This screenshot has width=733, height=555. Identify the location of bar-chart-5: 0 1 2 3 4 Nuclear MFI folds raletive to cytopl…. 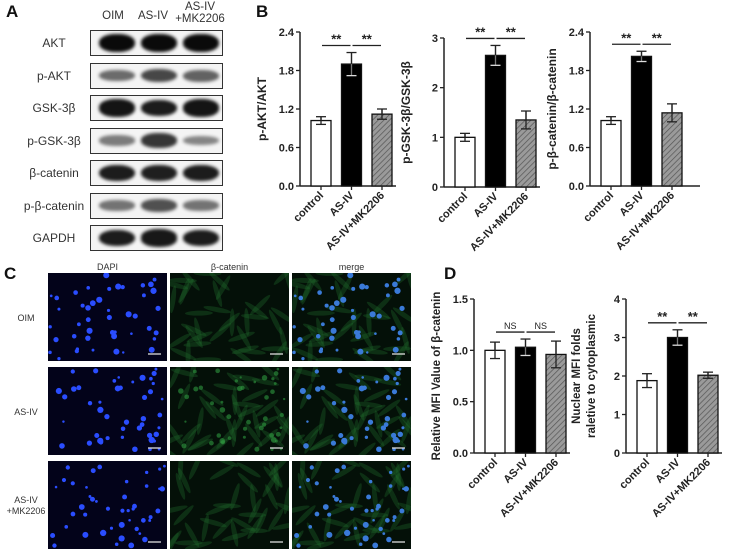
(646, 407).